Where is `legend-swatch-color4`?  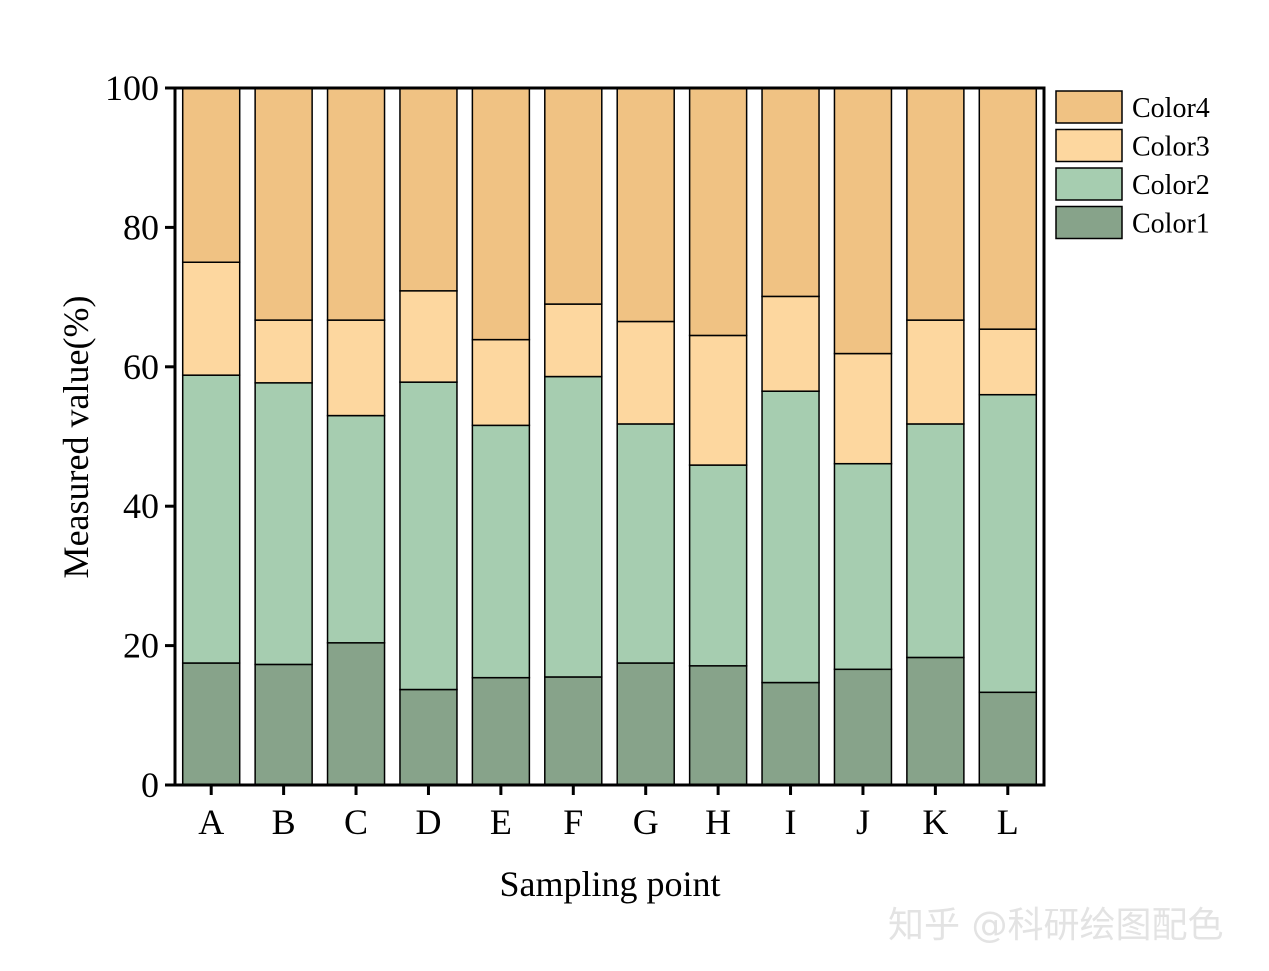 legend-swatch-color4 is located at coordinates (1089, 107).